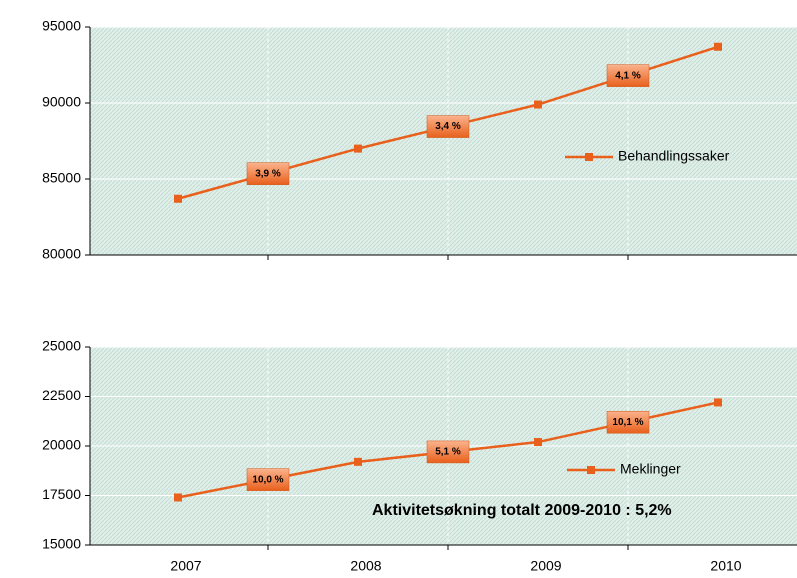 This screenshot has width=797, height=578. What do you see at coordinates (522, 510) in the screenshot?
I see `note: Aktivitetsøkning totalt 2009-2010 : 5,2%` at bounding box center [522, 510].